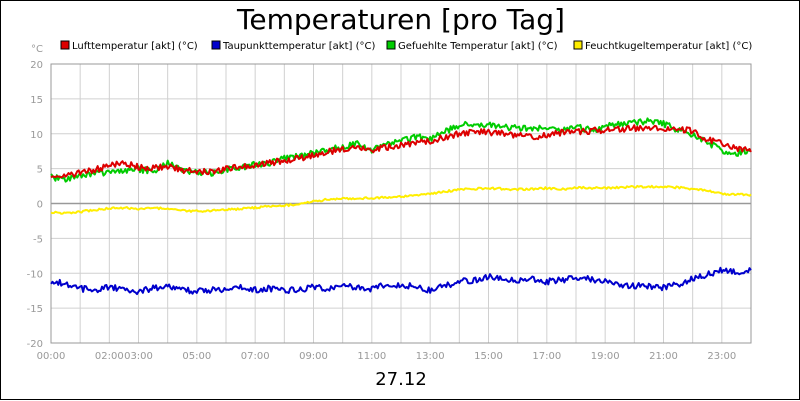 This screenshot has width=800, height=401. I want to click on chart-title: Temperaturen [pro Tag], so click(400, 19).